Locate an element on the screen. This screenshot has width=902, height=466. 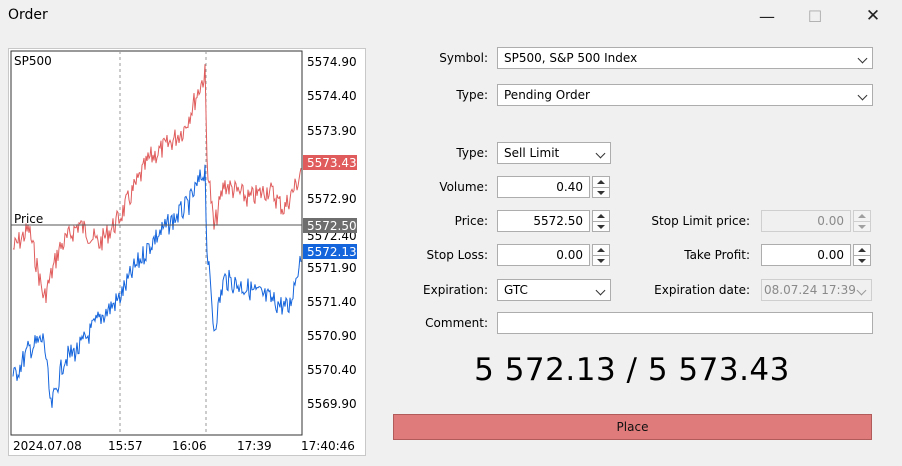
take-profit-down-icon is located at coordinates (862, 260).